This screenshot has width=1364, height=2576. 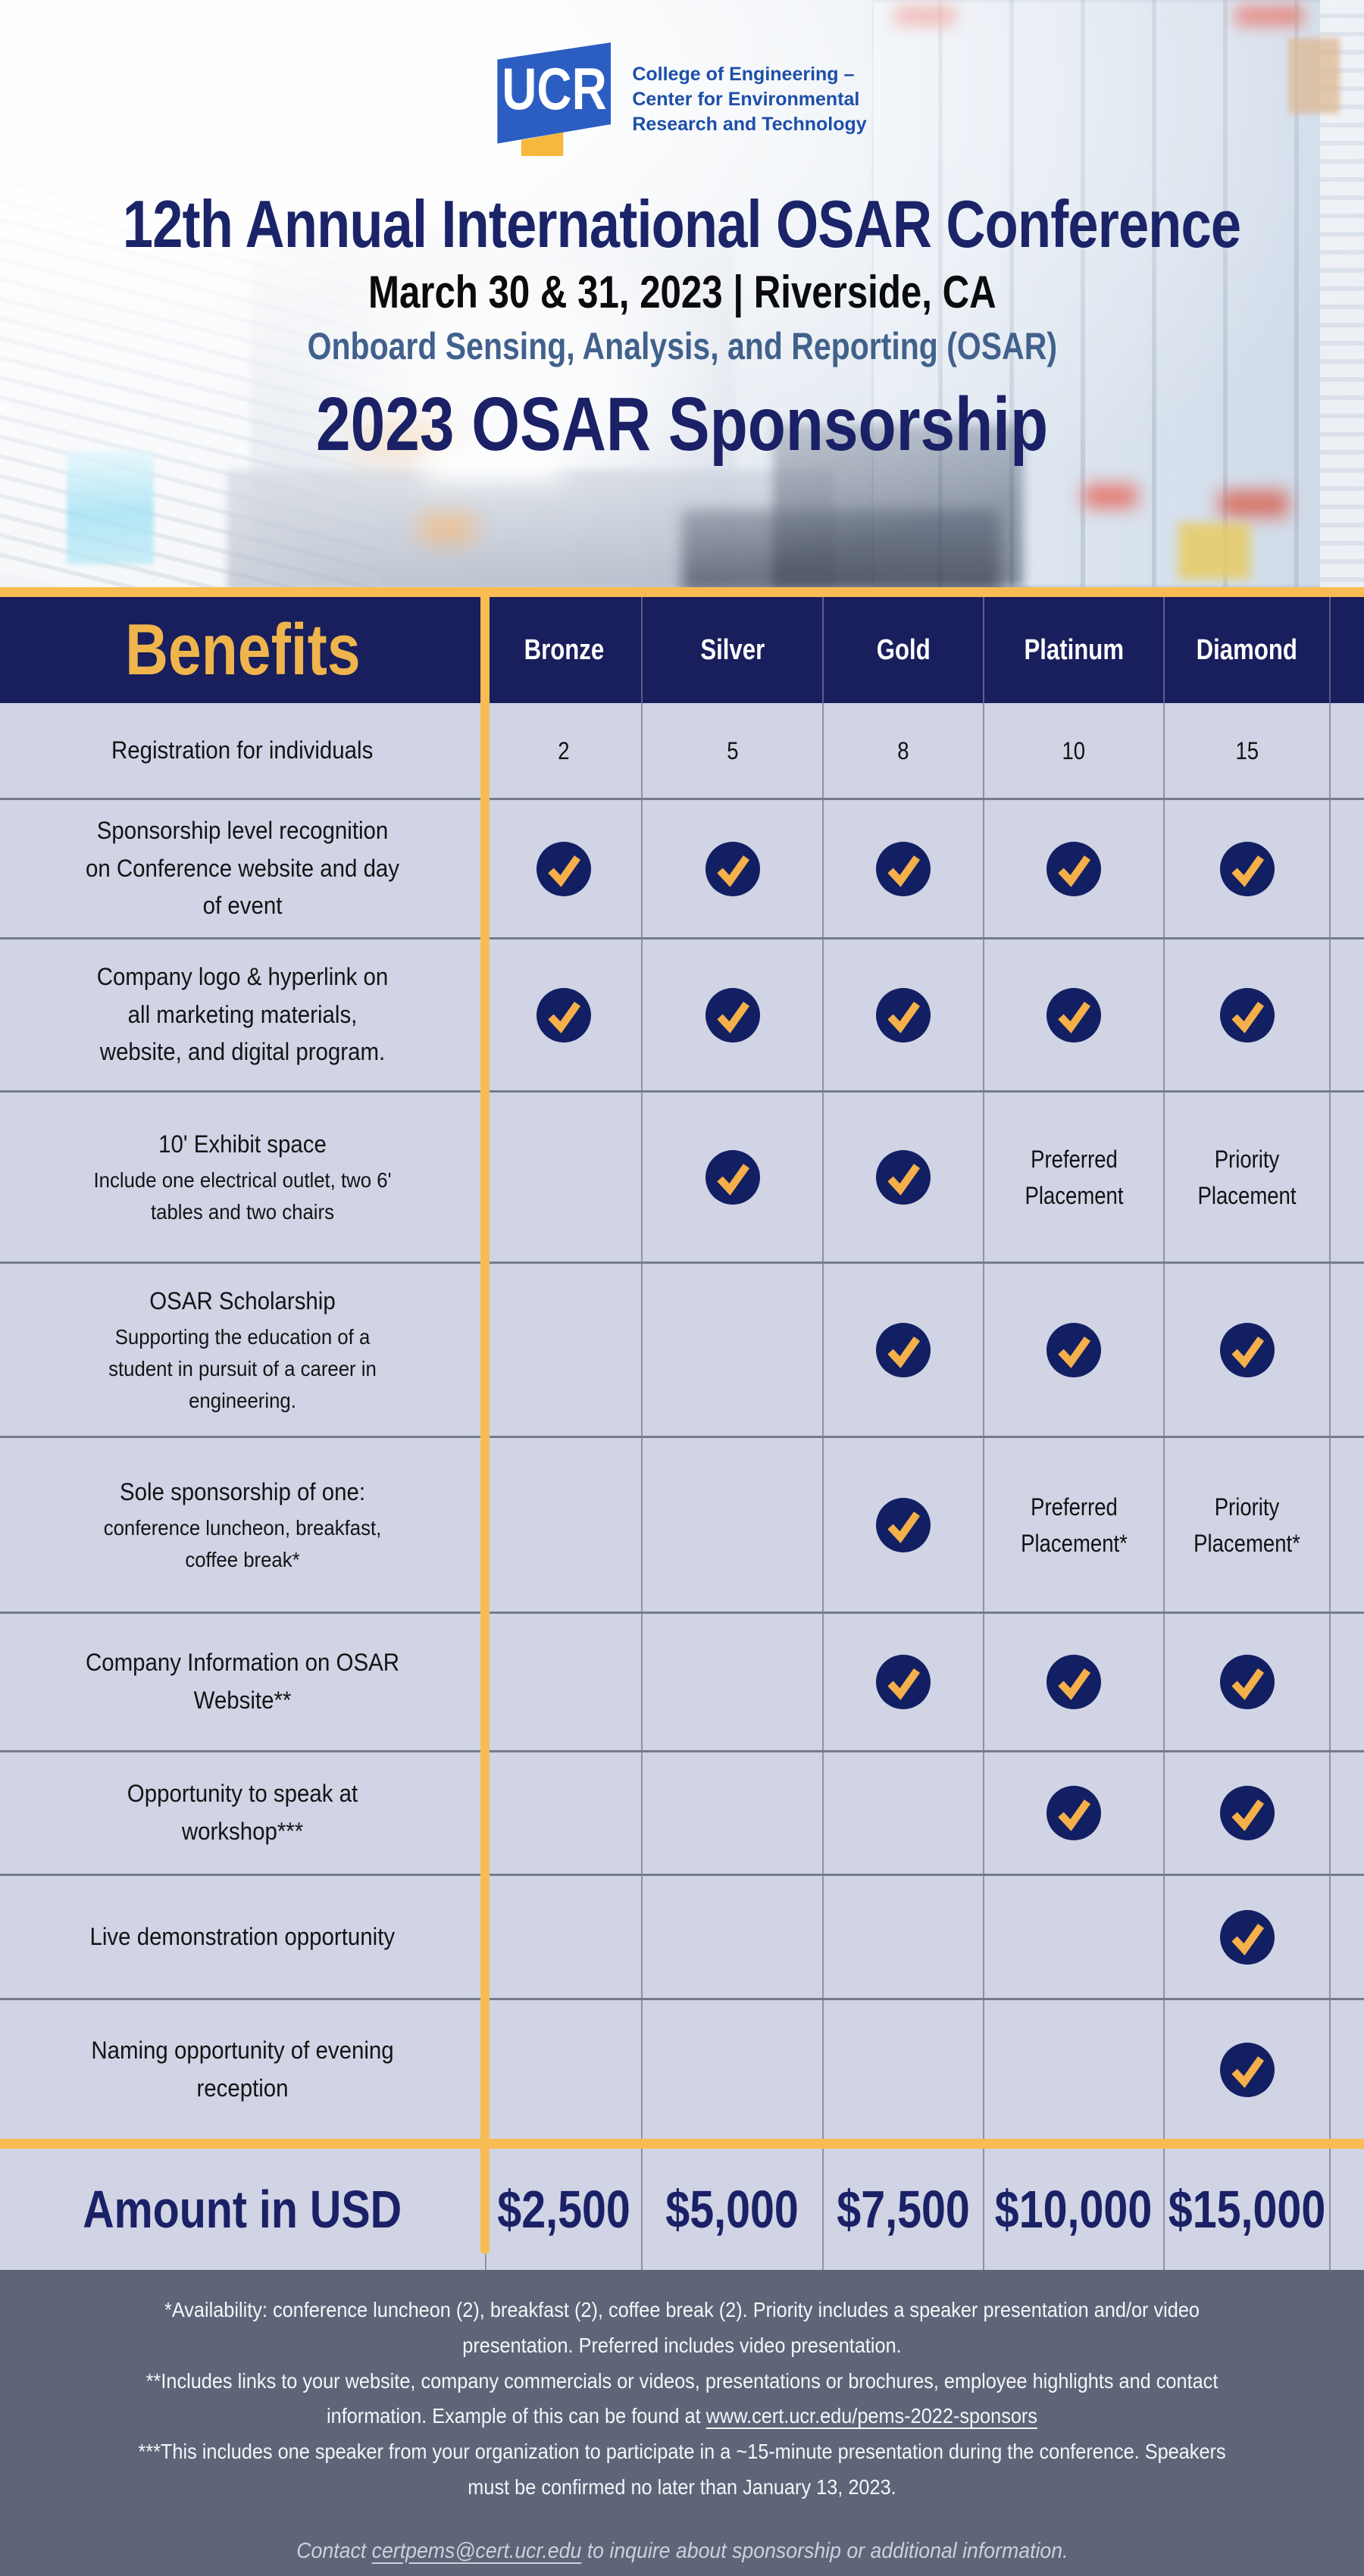 What do you see at coordinates (242, 2209) in the screenshot?
I see `amount-label-cell: Amount in USD` at bounding box center [242, 2209].